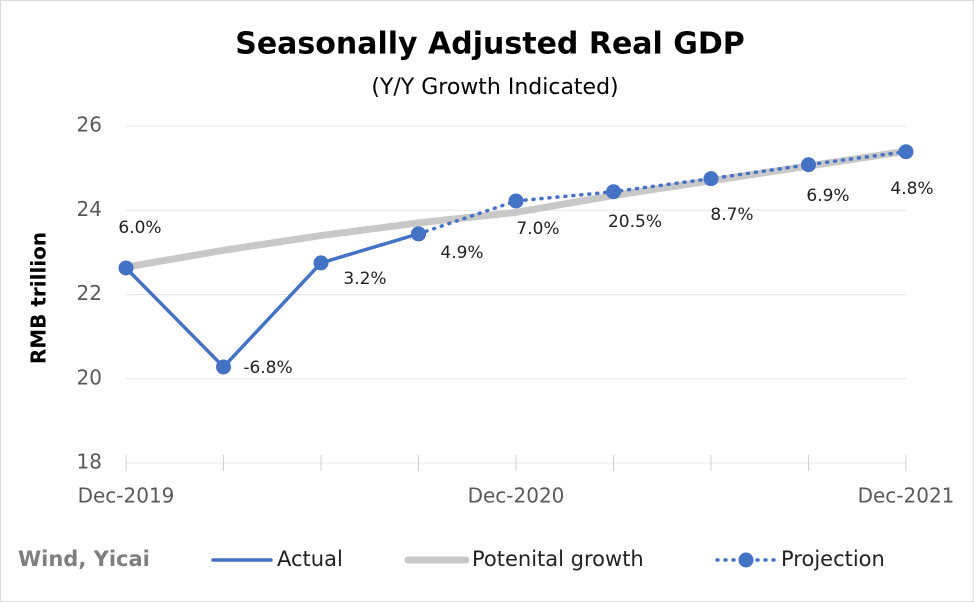 This screenshot has width=974, height=602. Describe the element at coordinates (635, 222) in the screenshot. I see `annotation: 20.5%` at that location.